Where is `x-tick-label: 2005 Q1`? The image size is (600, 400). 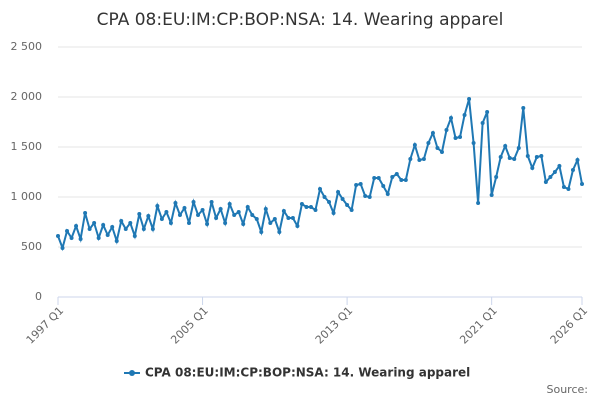 x-tick-label: 2005 Q1 is located at coordinates (189, 325).